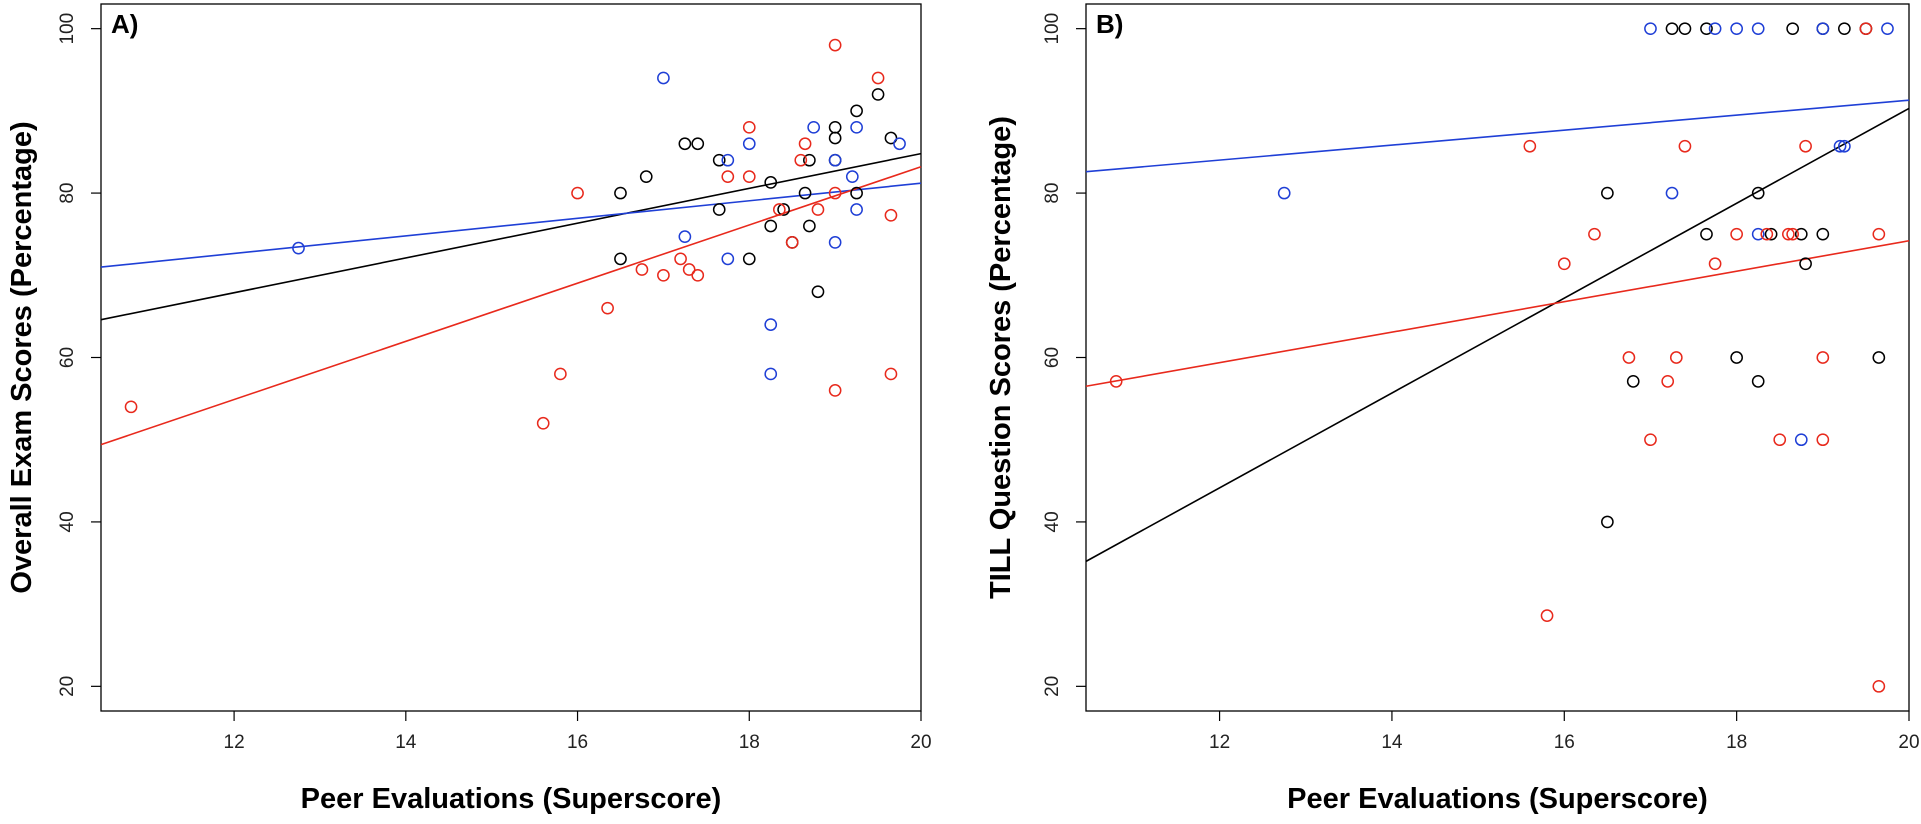 This screenshot has height=824, width=1921. Describe the element at coordinates (234, 742) in the screenshot. I see `x-tick-label: 12` at that location.